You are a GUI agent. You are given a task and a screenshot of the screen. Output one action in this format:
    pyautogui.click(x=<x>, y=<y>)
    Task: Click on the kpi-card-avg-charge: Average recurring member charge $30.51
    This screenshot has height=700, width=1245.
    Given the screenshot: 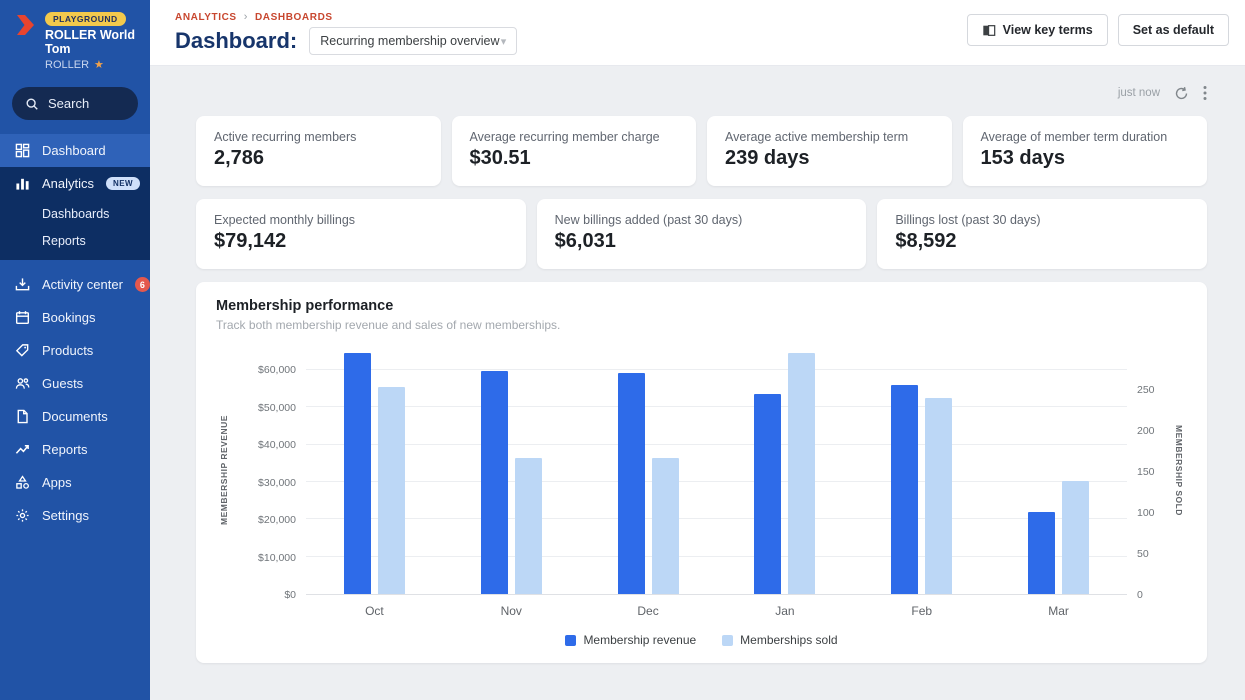 What is the action you would take?
    pyautogui.click(x=573, y=151)
    